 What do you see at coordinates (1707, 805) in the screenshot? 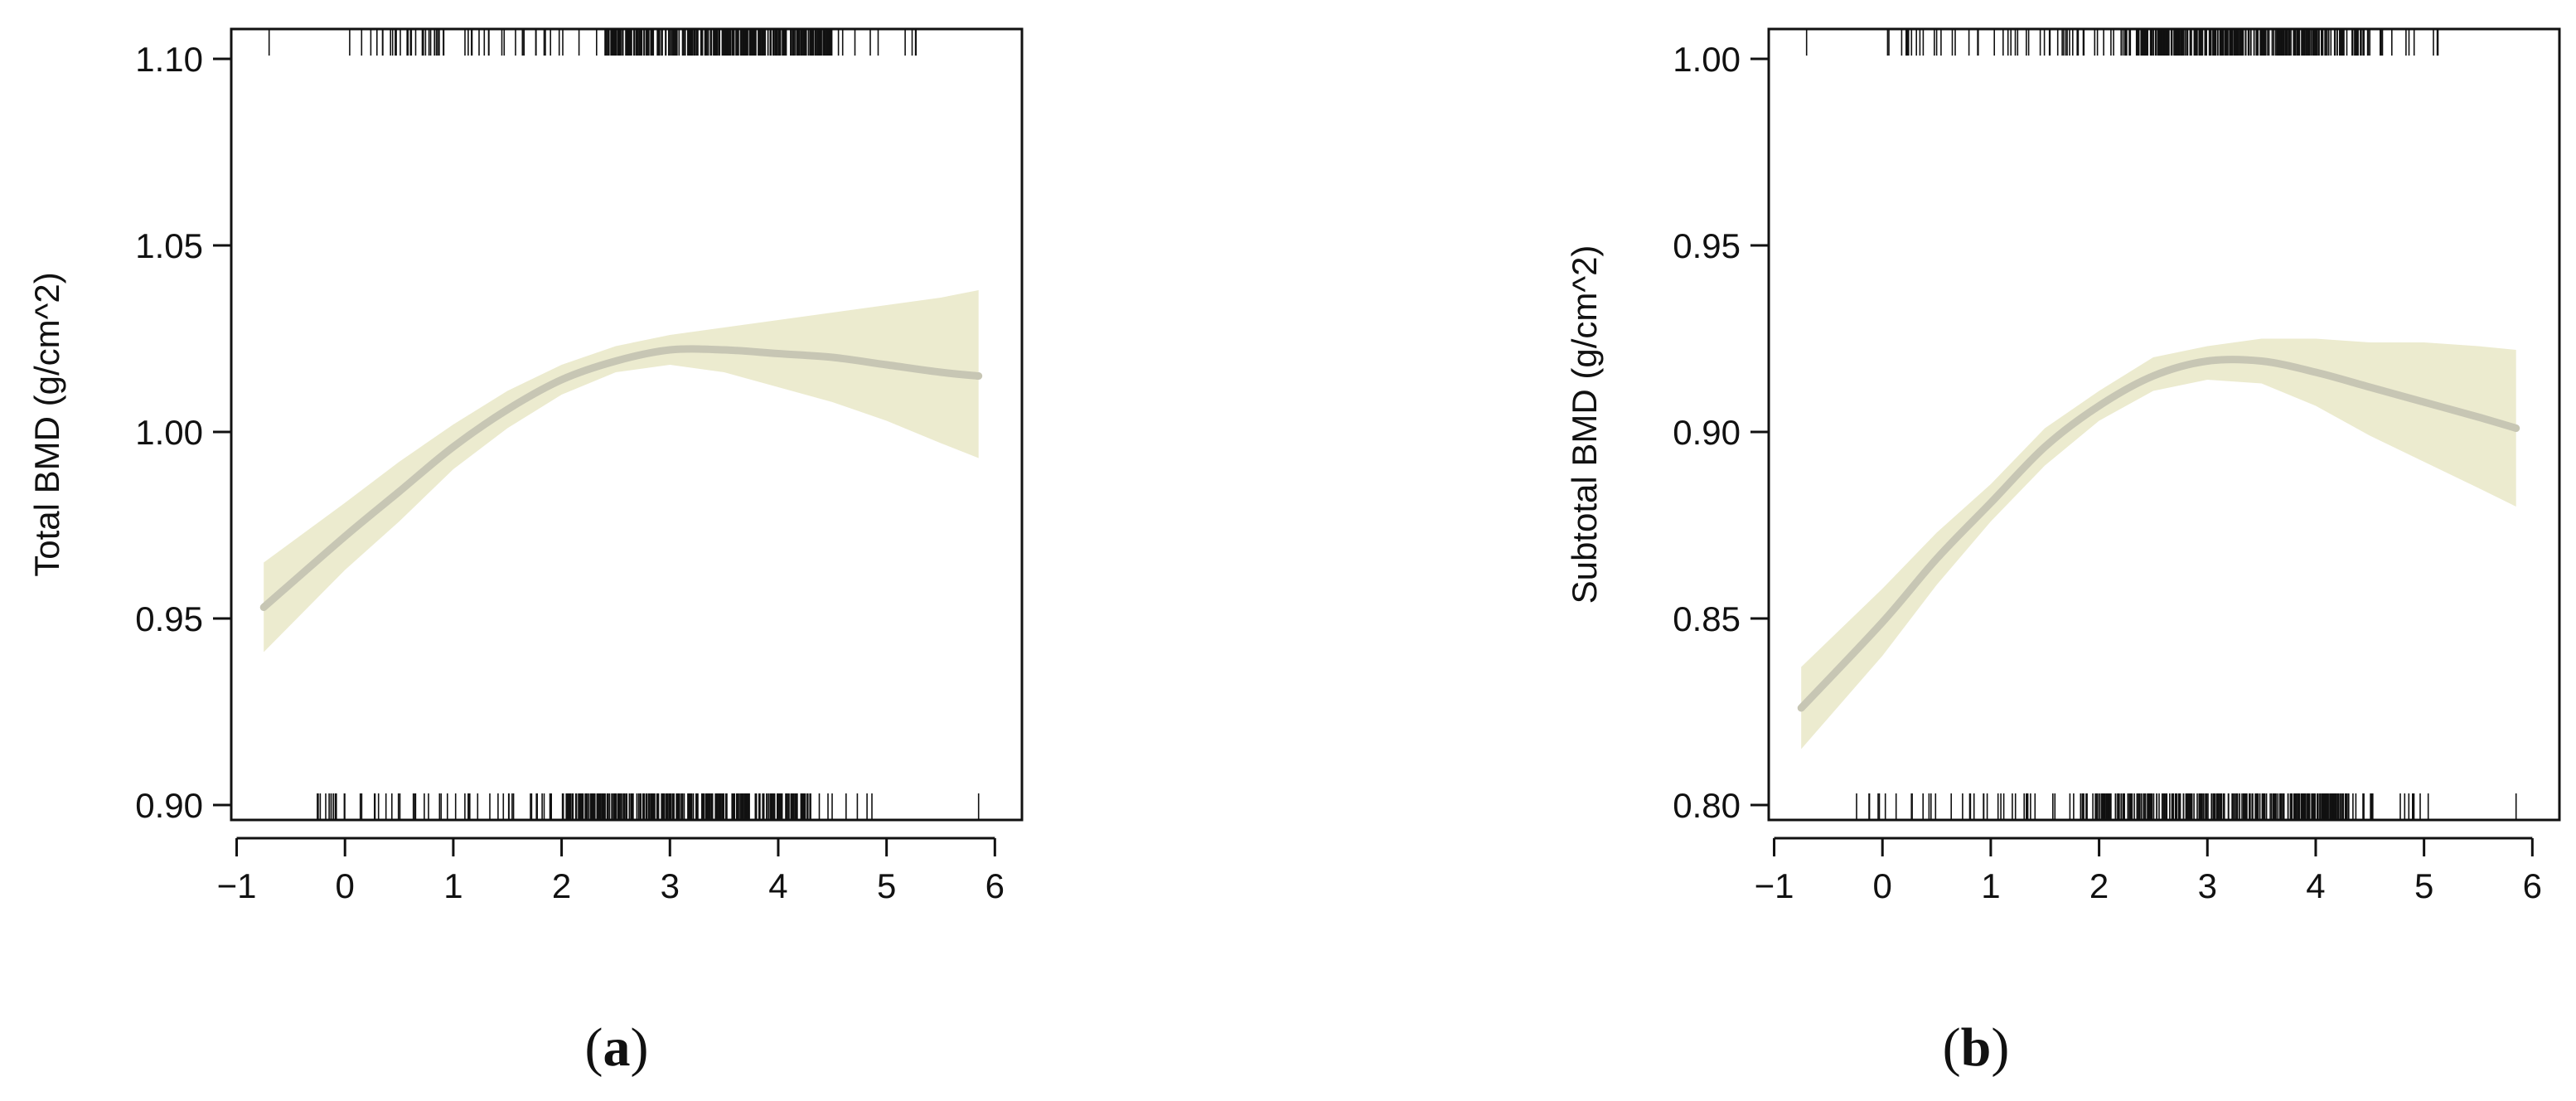
I see `y-tick-label: 0.80` at bounding box center [1707, 805].